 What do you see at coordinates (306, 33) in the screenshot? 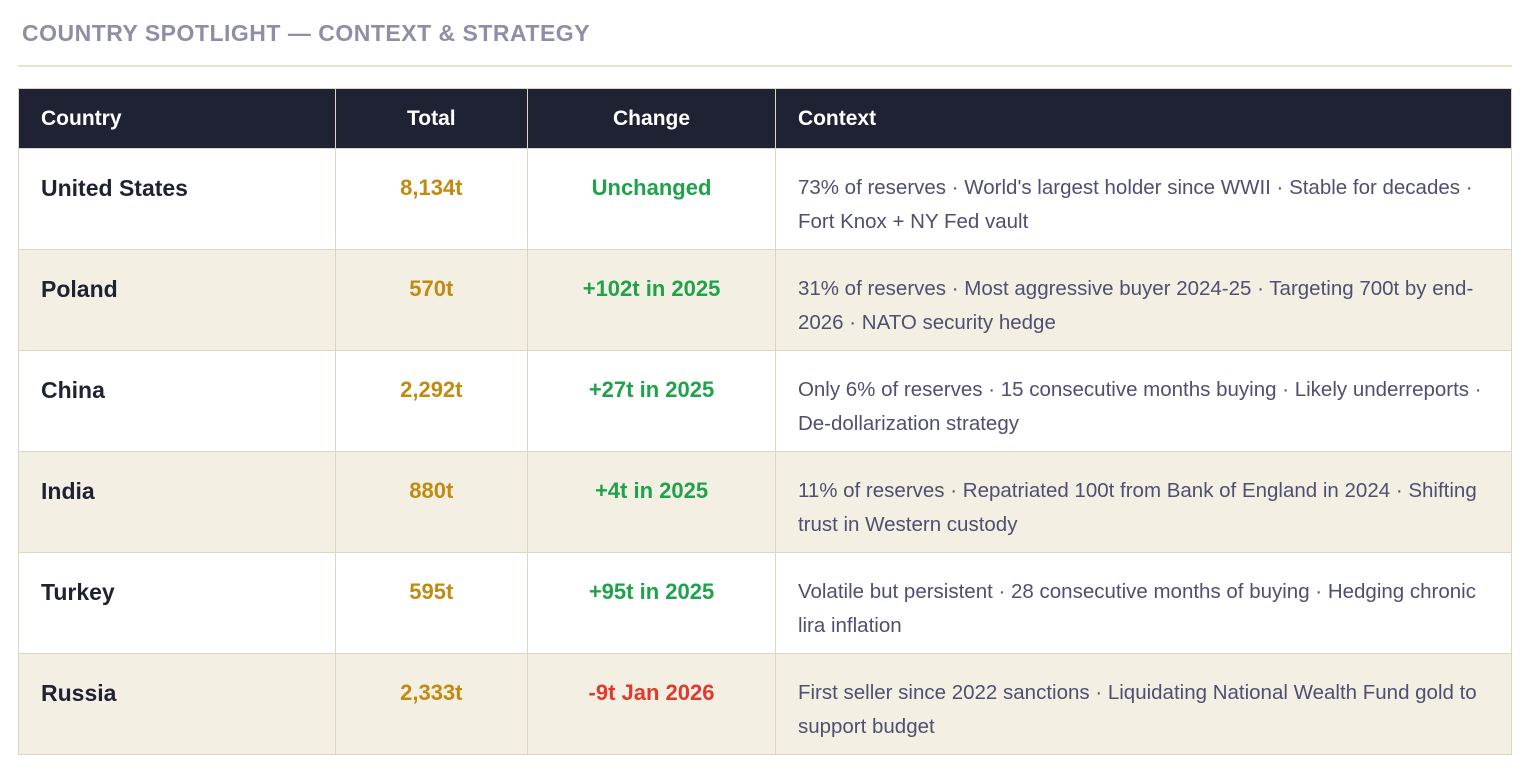
I see `section-title: COUNTRY SPOTLIGHT — CONTEXT & STRATEGY` at bounding box center [306, 33].